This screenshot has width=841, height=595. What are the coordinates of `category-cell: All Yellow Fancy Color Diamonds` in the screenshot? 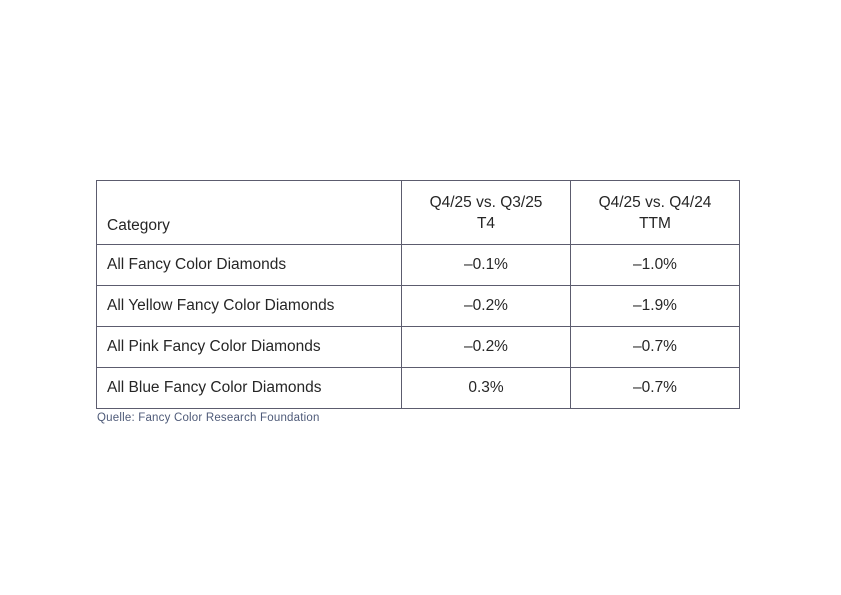 It's located at (249, 306).